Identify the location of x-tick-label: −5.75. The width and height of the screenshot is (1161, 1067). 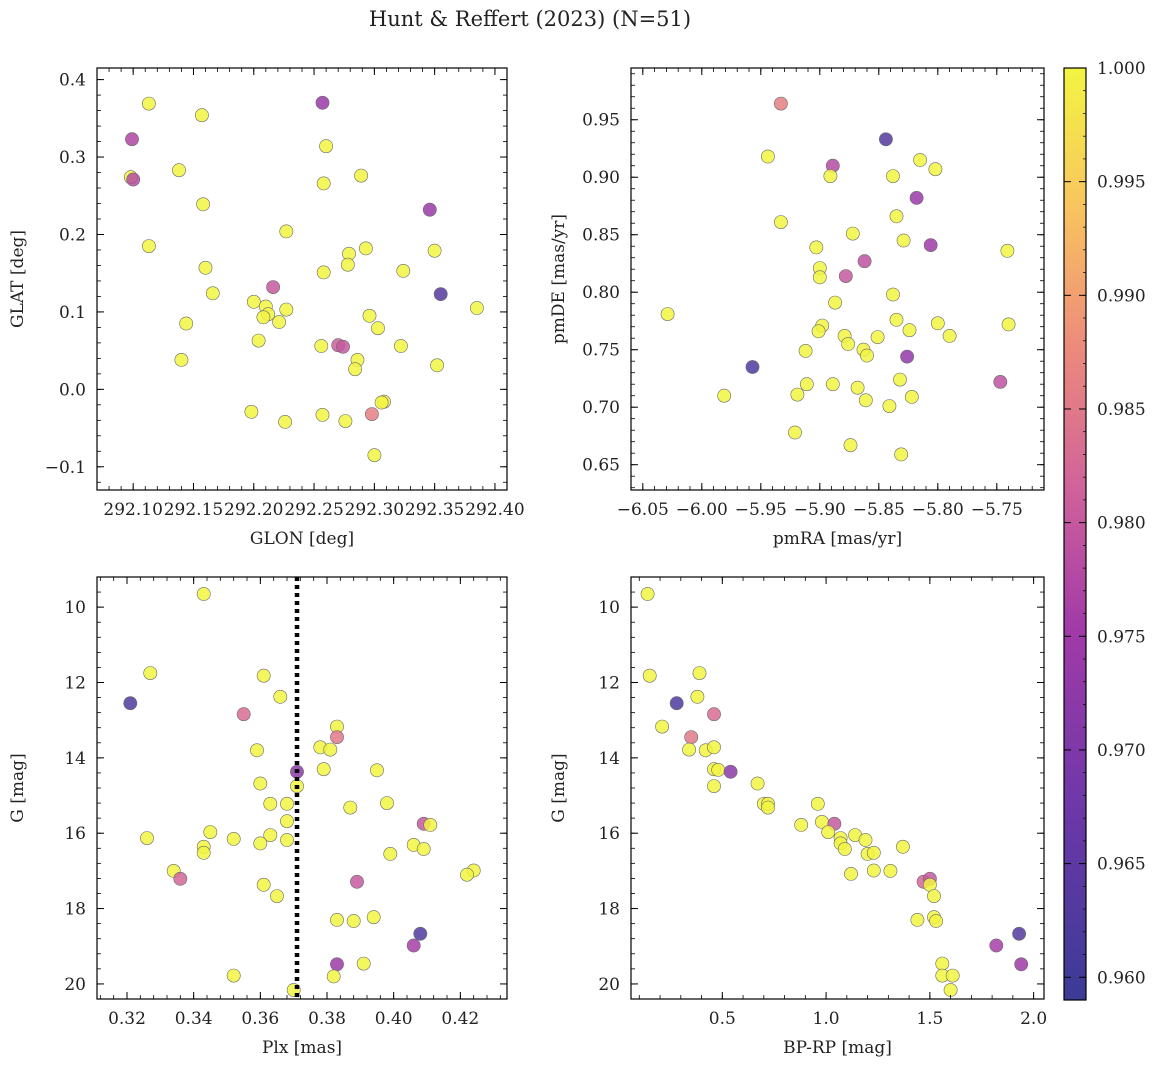
(997, 510).